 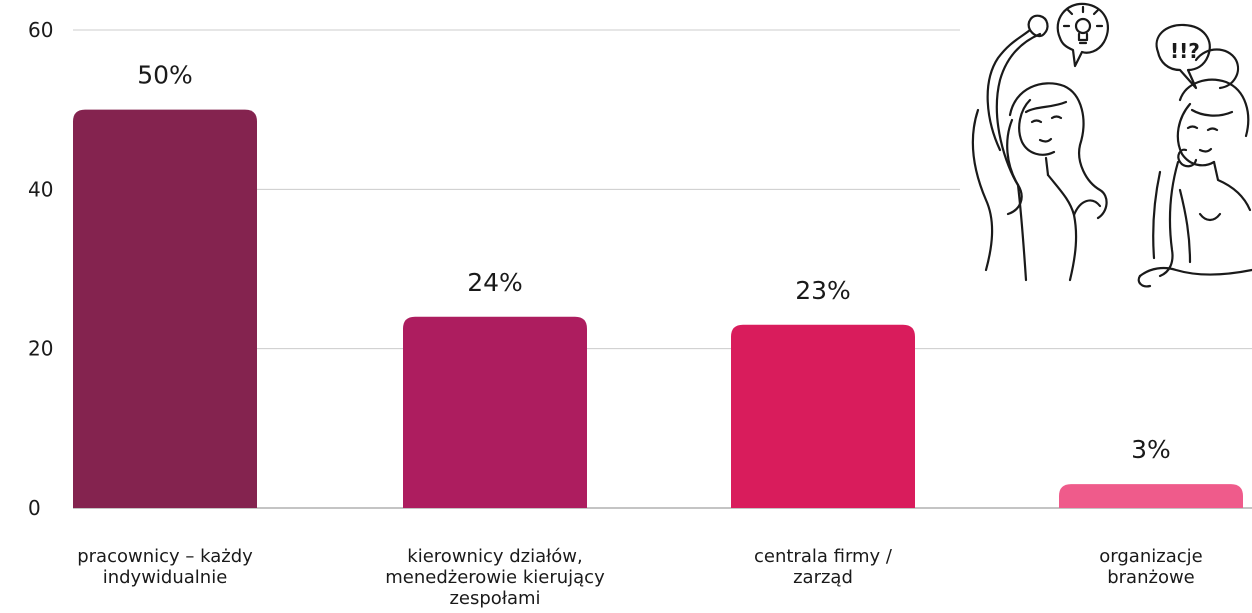 What do you see at coordinates (823, 556) in the screenshot?
I see `x-tick-label-line: centrala firmy /` at bounding box center [823, 556].